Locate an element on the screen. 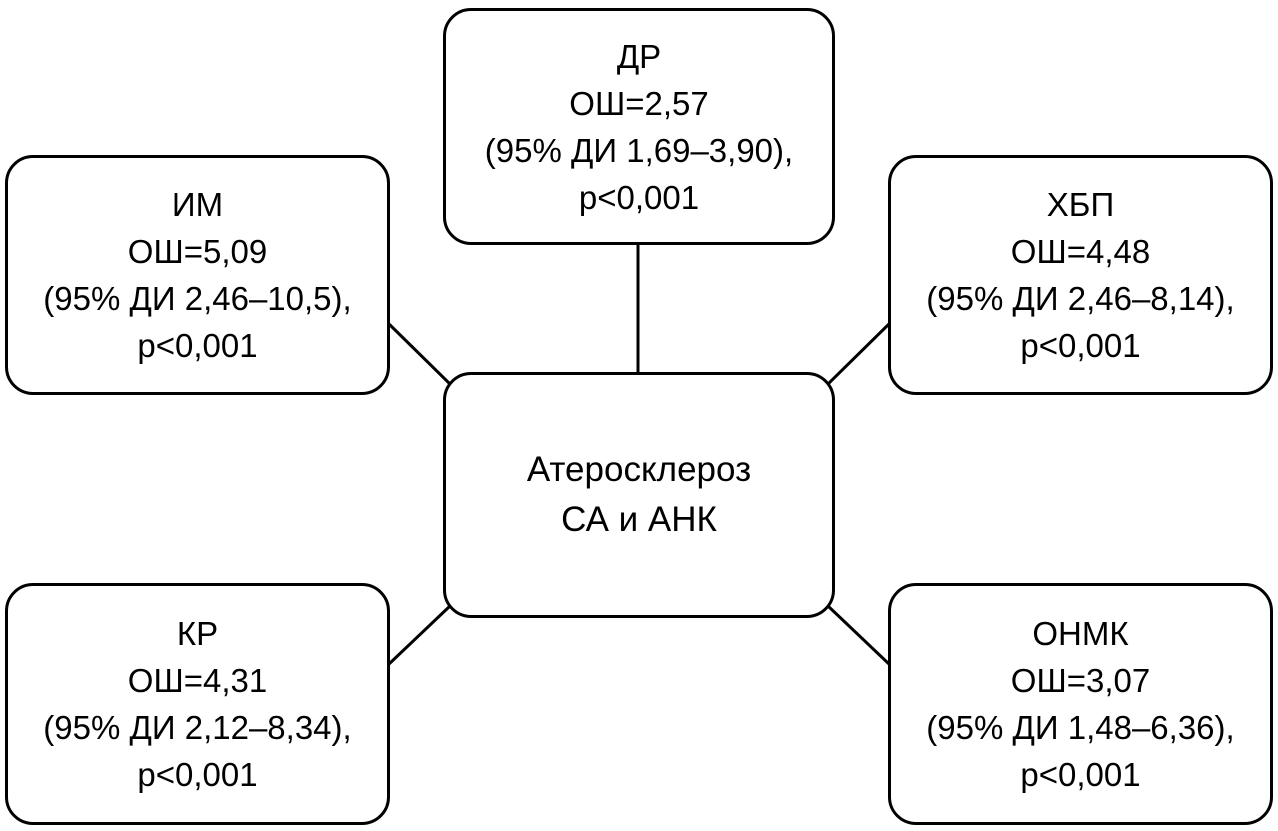 The height and width of the screenshot is (831, 1278). node-im-confidence-interval: (95% ДИ 2,46–10,5), is located at coordinates (197, 298).